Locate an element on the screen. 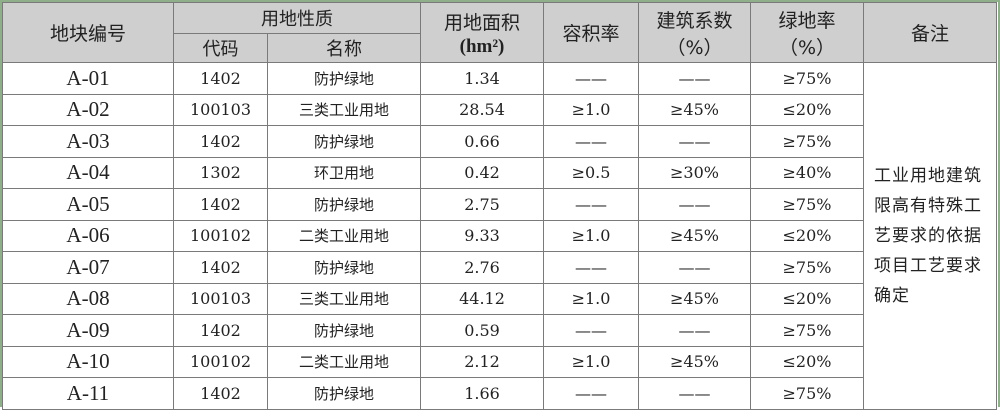  header-far: 容积率 is located at coordinates (591, 32).